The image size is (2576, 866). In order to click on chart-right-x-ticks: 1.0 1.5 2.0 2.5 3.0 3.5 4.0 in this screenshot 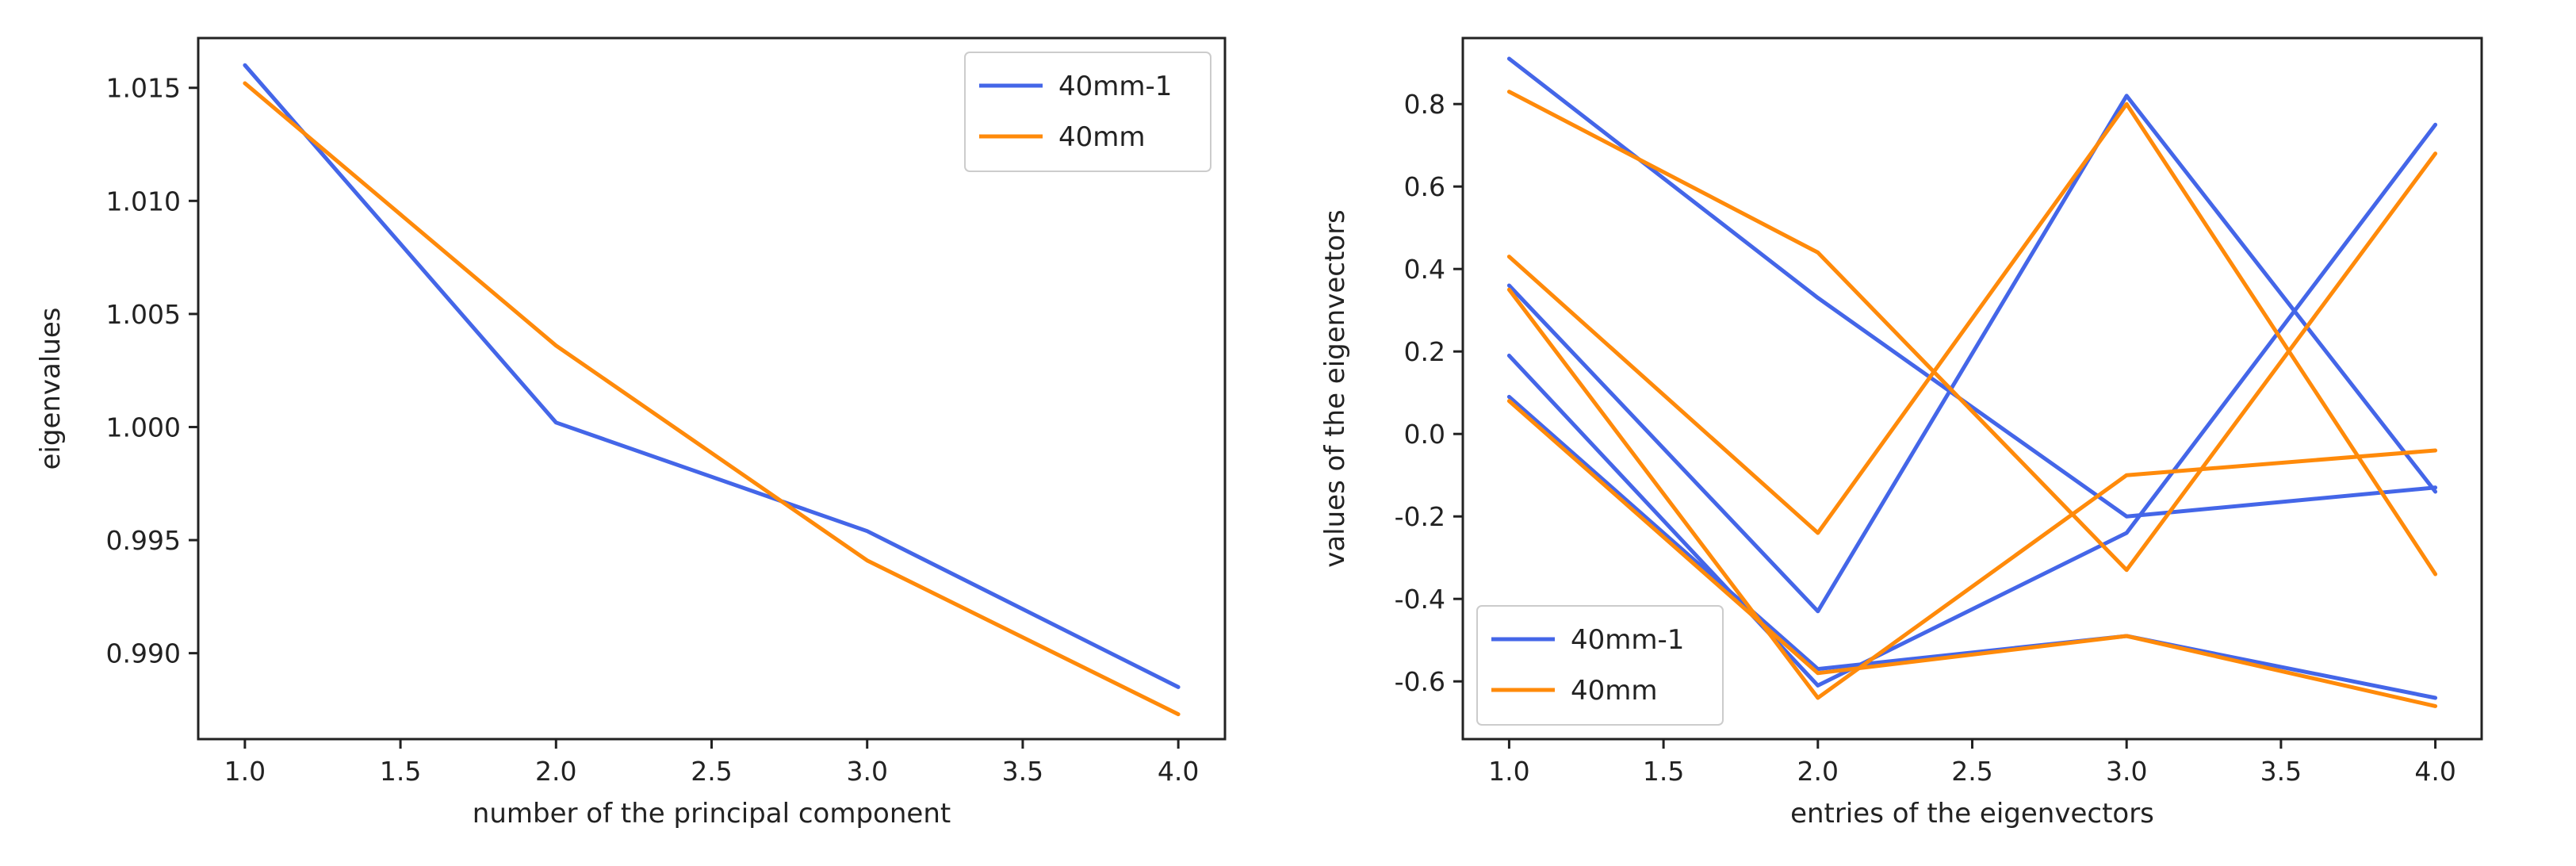, I will do `click(1972, 763)`.